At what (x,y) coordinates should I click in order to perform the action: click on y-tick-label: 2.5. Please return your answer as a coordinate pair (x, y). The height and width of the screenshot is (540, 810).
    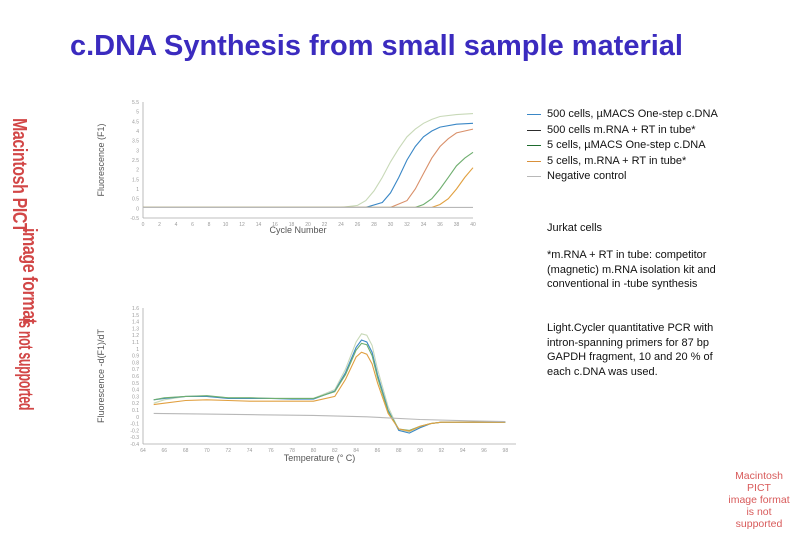
    Looking at the image, I should click on (135, 161).